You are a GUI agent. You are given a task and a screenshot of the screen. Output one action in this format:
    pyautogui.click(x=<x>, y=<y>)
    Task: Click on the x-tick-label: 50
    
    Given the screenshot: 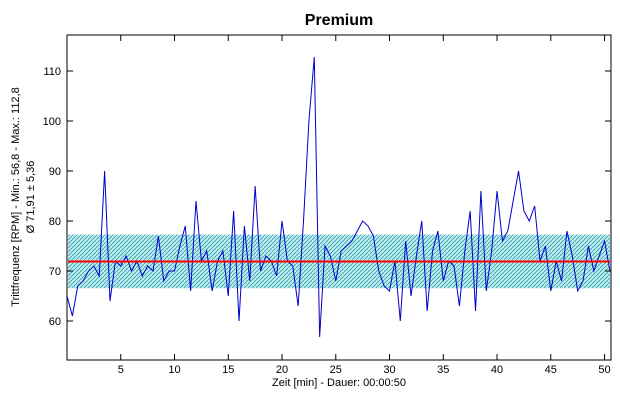 What is the action you would take?
    pyautogui.click(x=604, y=370)
    